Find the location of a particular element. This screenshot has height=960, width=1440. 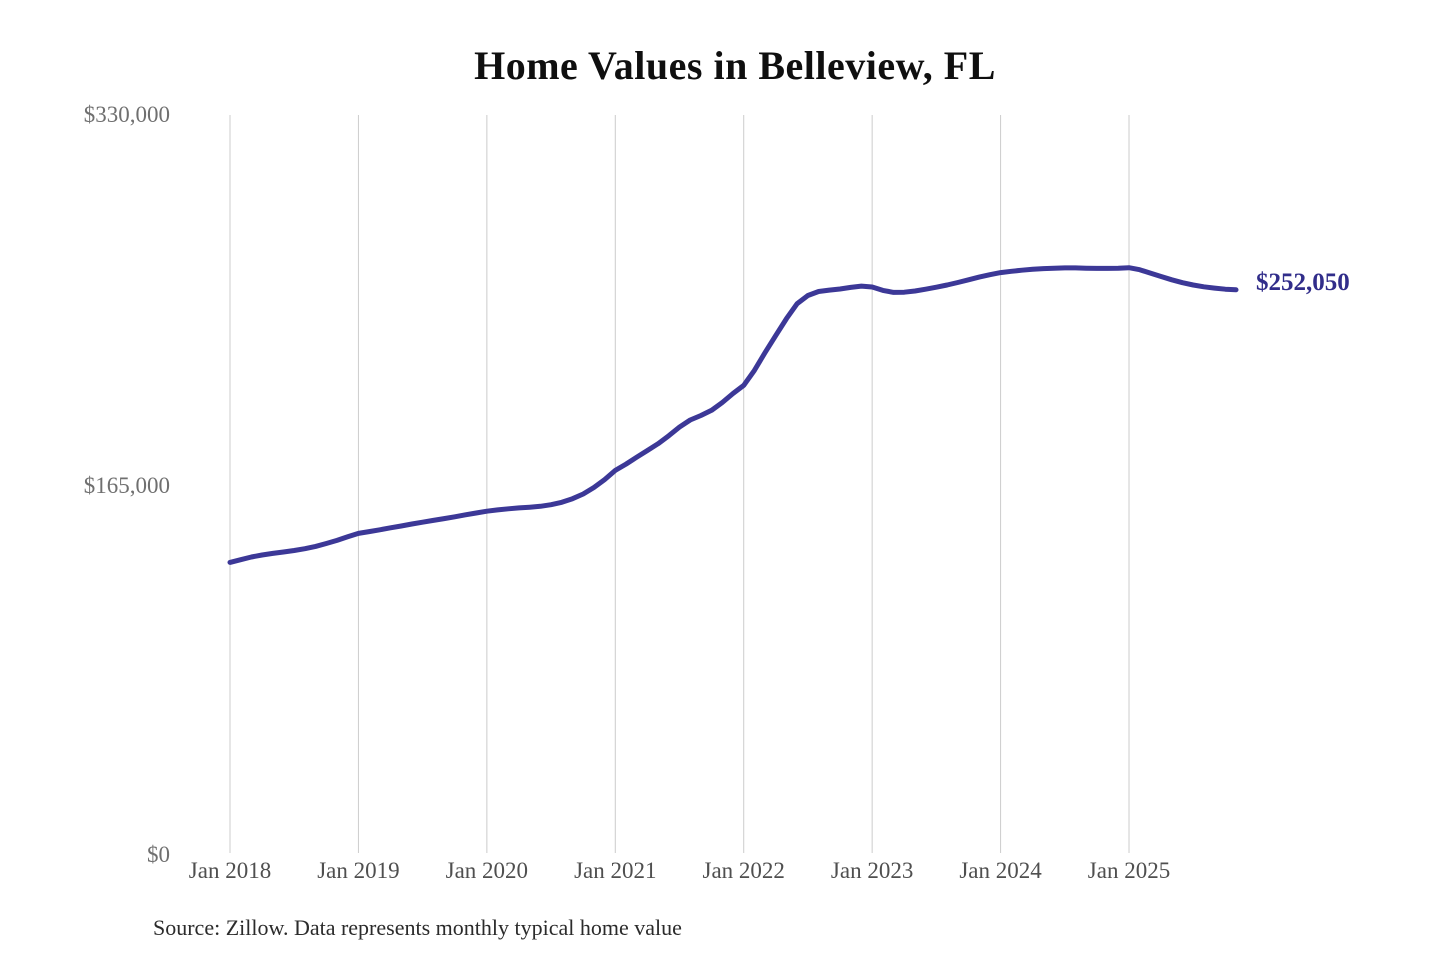

x-axis-label: Jan 2025 is located at coordinates (1129, 870).